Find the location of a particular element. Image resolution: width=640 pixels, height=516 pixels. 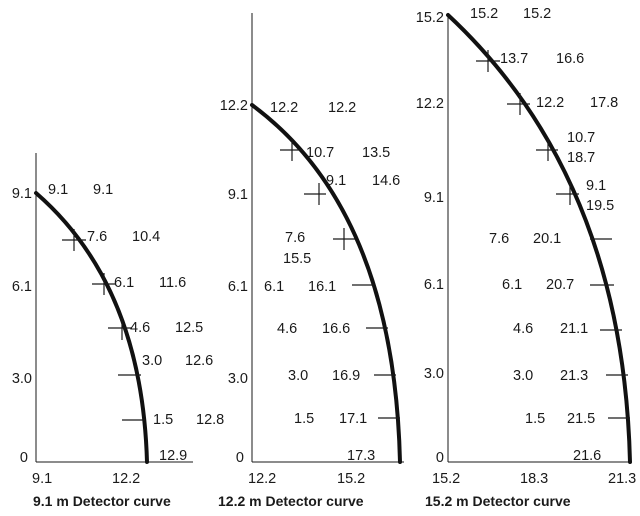

curve-label-right: 21.5 is located at coordinates (581, 419).